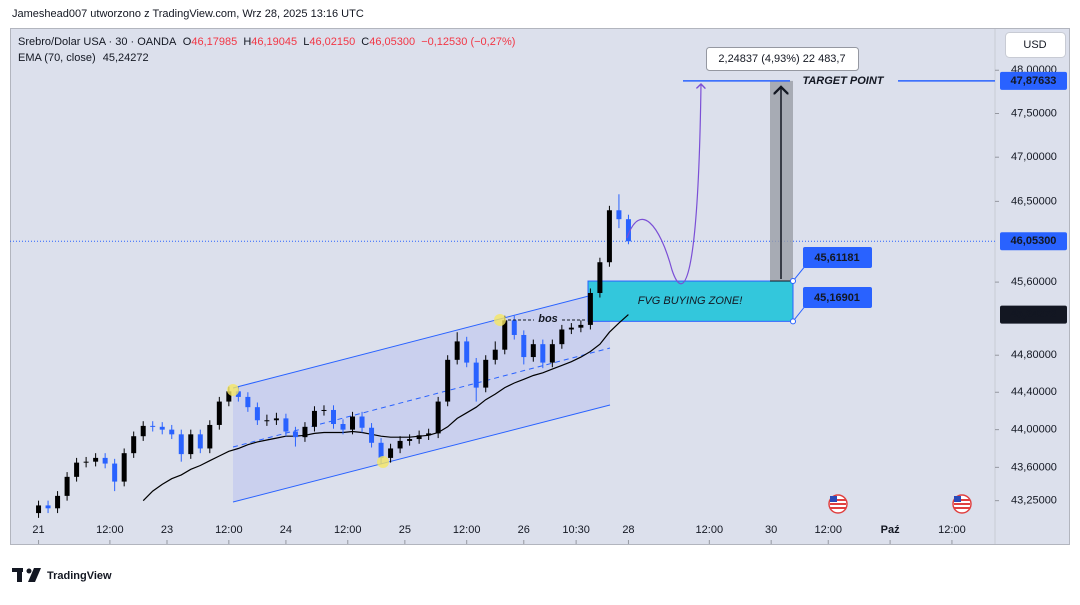 This screenshot has width=1080, height=605. I want to click on x-tick-label: Paź, so click(890, 530).